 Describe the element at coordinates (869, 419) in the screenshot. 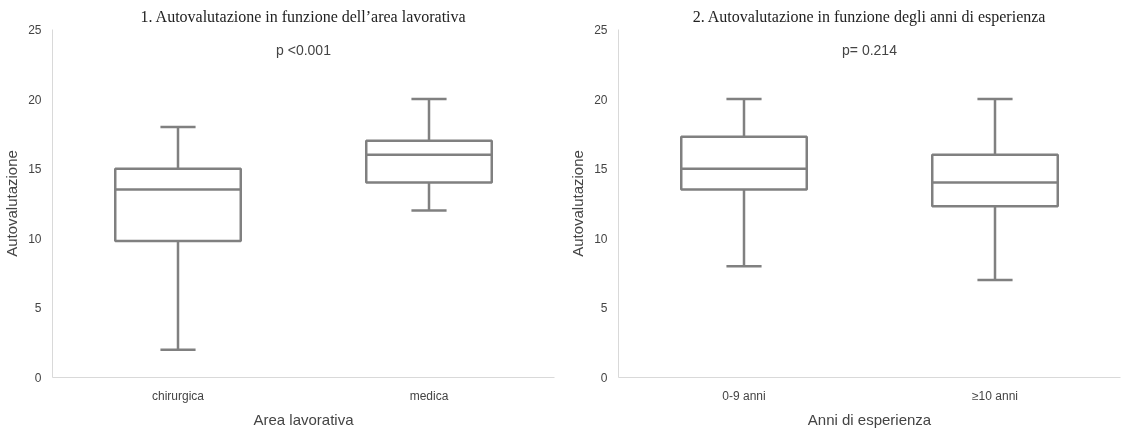

I see `x-axis-title: Anni di esperienza` at that location.